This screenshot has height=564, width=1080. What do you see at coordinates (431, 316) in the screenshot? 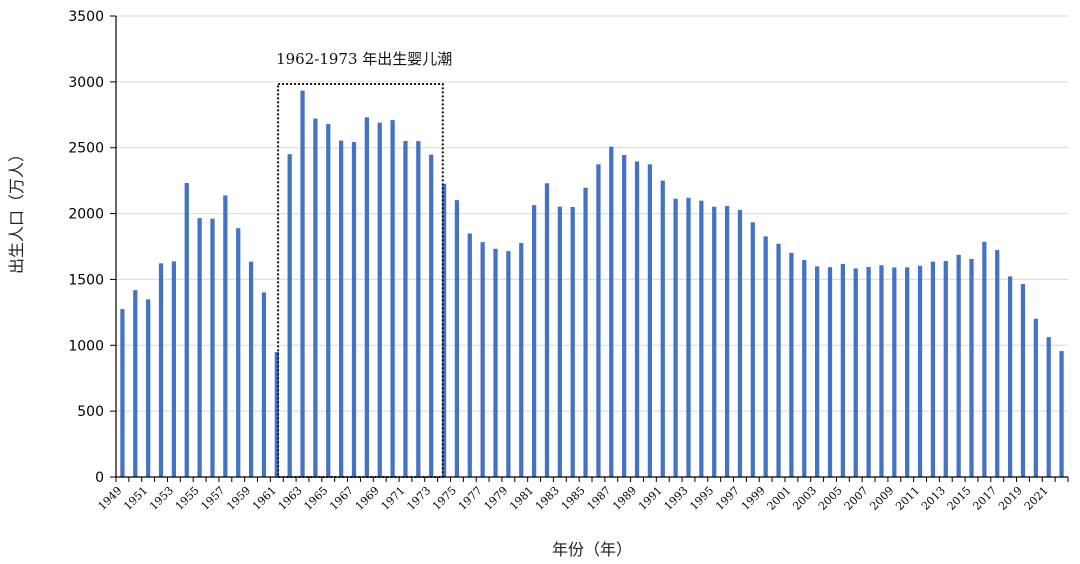
I see `bar-1973` at bounding box center [431, 316].